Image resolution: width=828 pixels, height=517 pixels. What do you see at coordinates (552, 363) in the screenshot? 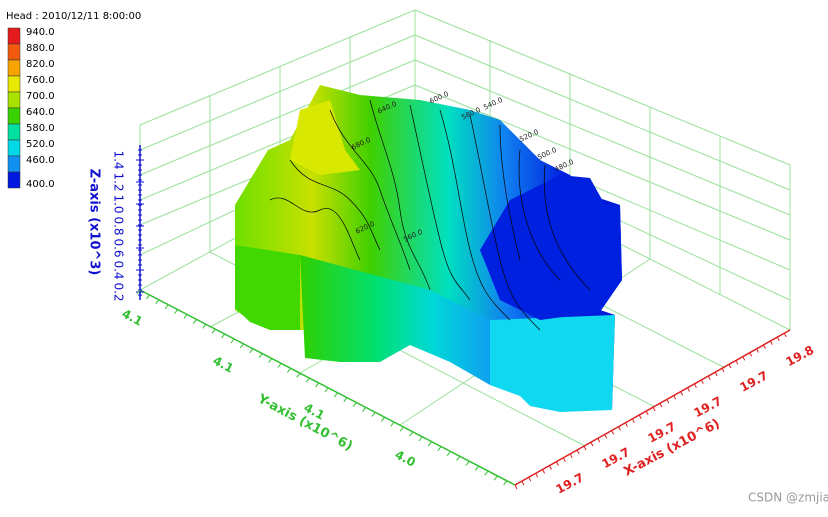
I see `face-right` at bounding box center [552, 363].